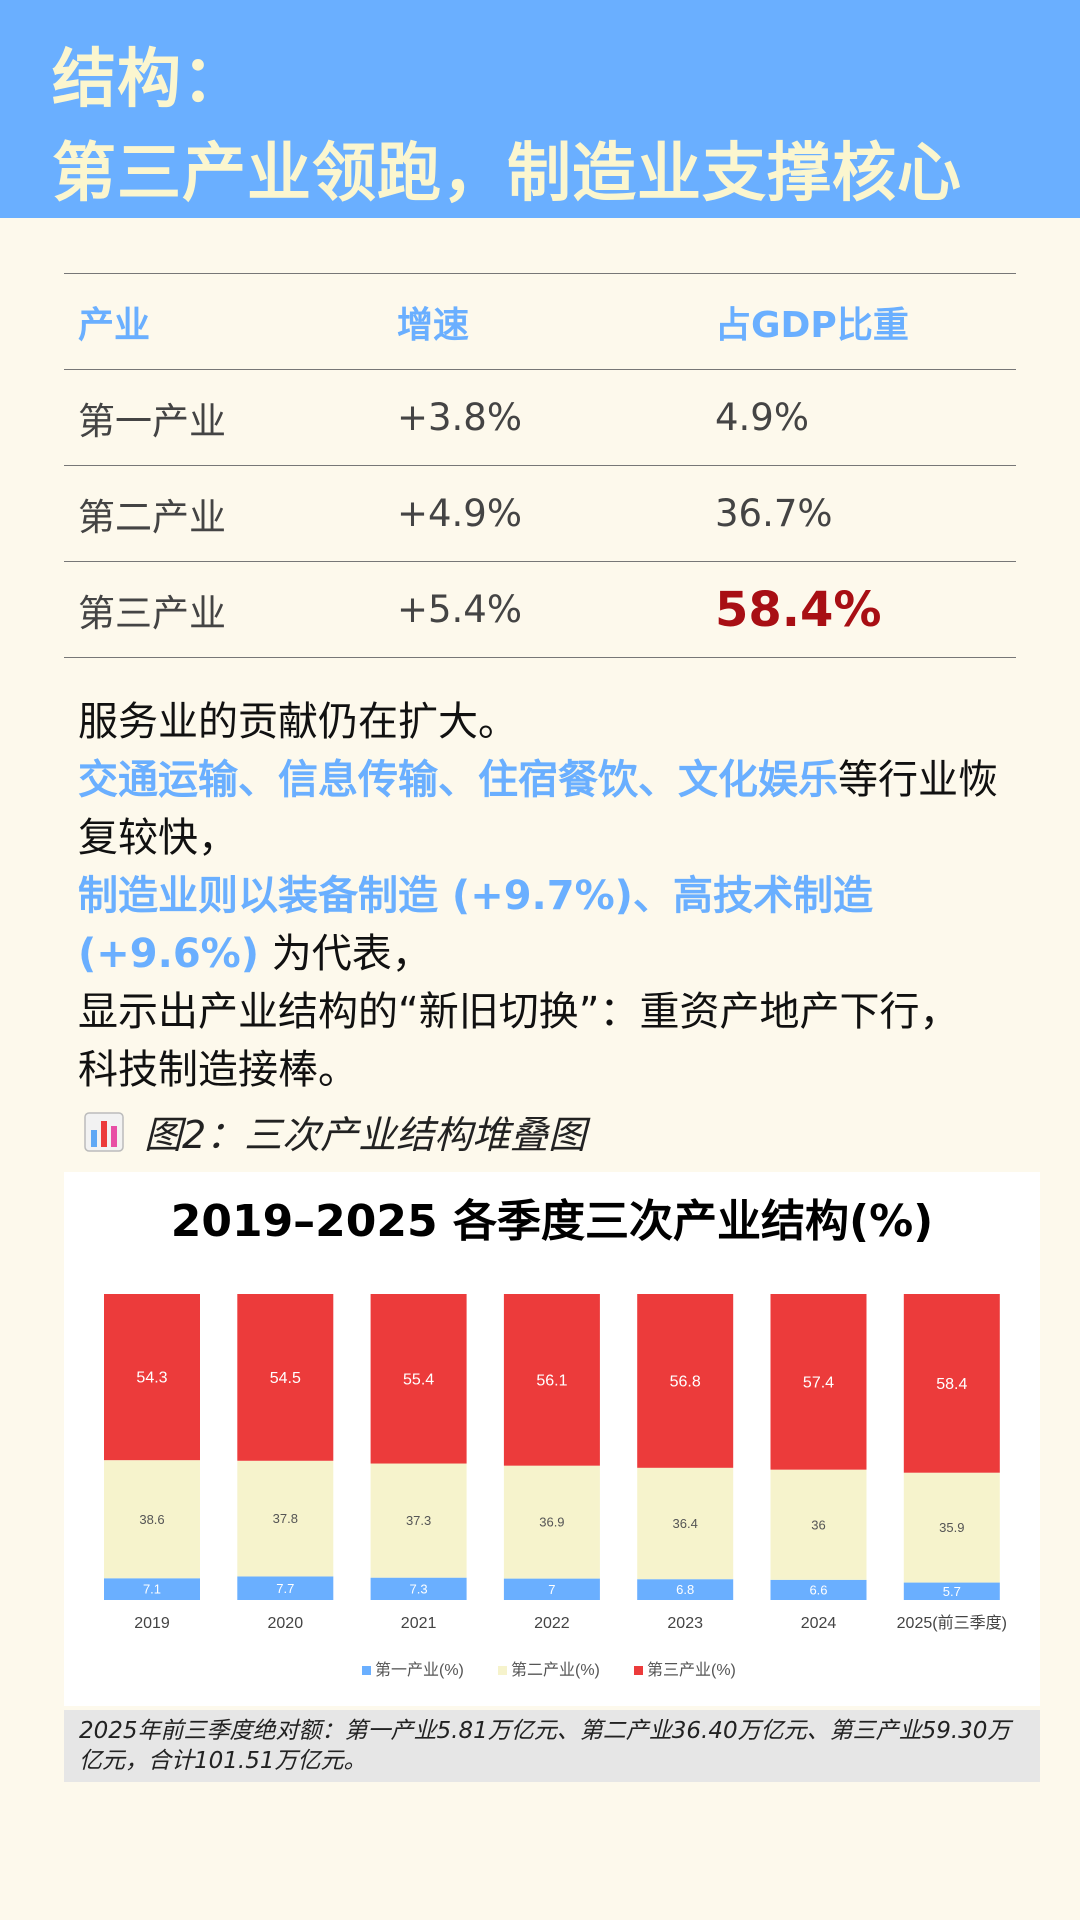 The width and height of the screenshot is (1080, 1920). I want to click on data-label: 7.3, so click(419, 1588).